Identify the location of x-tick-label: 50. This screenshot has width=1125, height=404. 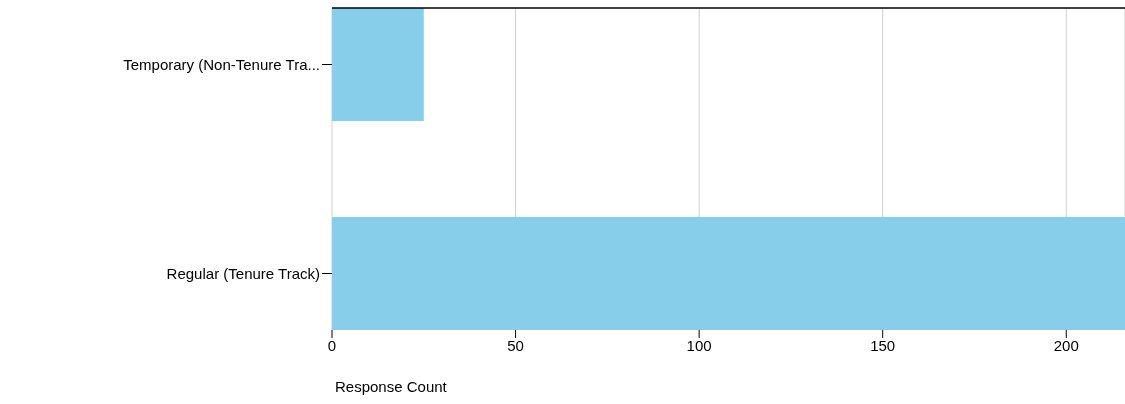
(515, 345).